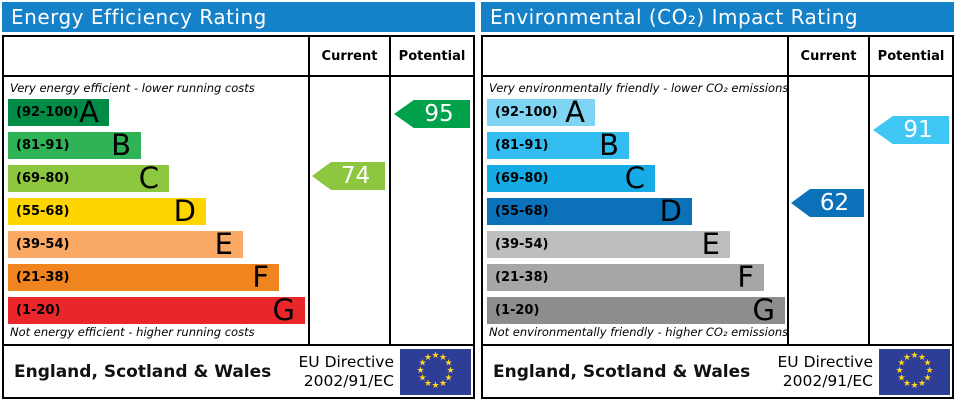 Image resolution: width=957 pixels, height=404 pixels. What do you see at coordinates (348, 210) in the screenshot?
I see `current-rating-cell: 74` at bounding box center [348, 210].